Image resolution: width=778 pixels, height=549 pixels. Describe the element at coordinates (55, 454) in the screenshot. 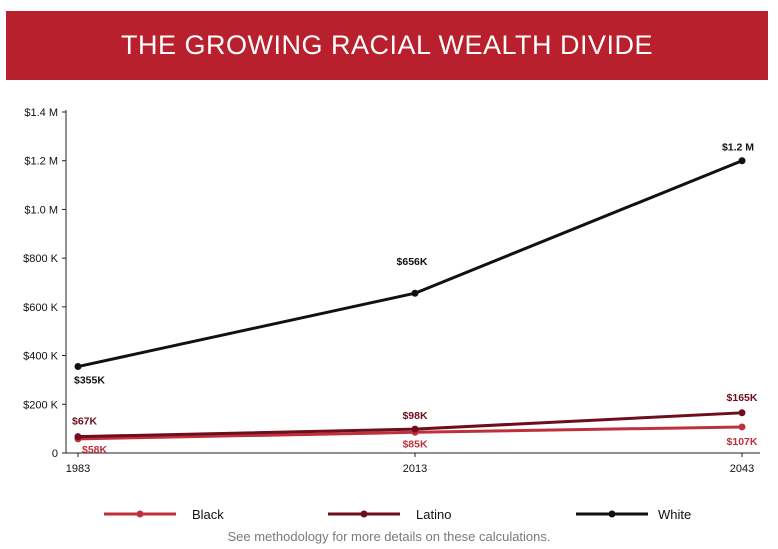

I see `y-tick-label-0: 0` at that location.